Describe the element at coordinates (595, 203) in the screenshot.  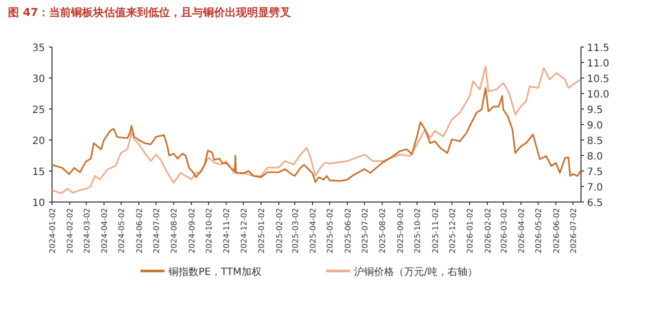
I see `y2-tick-label: 6.5` at that location.